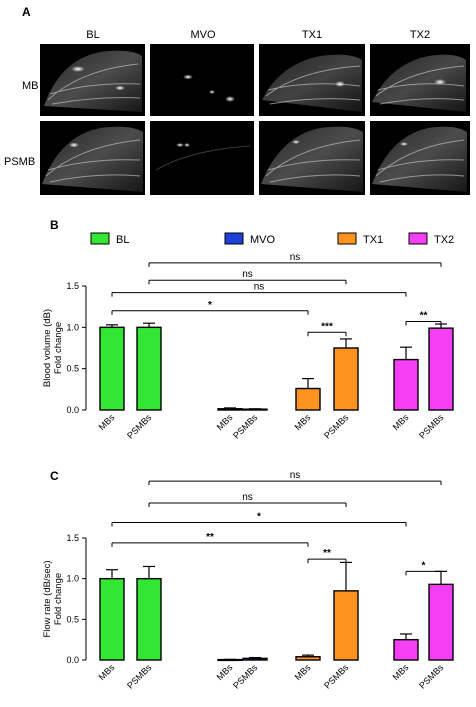  Describe the element at coordinates (72, 369) in the screenshot. I see `b-y-tick-label: 0.5` at that location.